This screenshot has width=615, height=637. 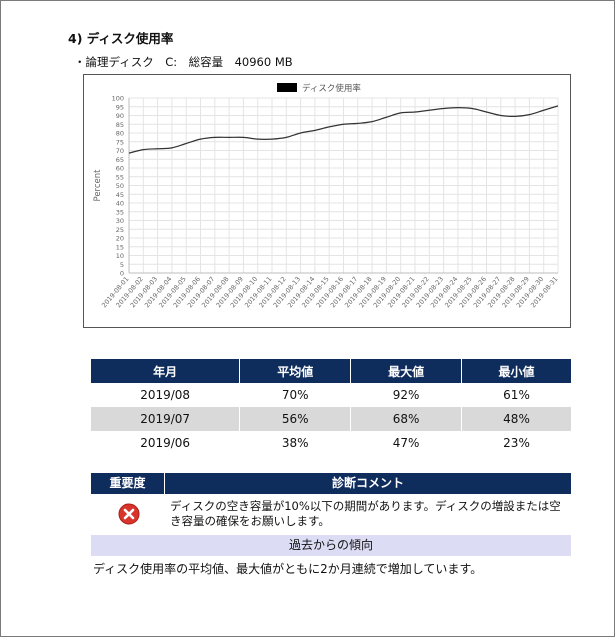 I want to click on y-axis-label: Percent, so click(x=98, y=185).